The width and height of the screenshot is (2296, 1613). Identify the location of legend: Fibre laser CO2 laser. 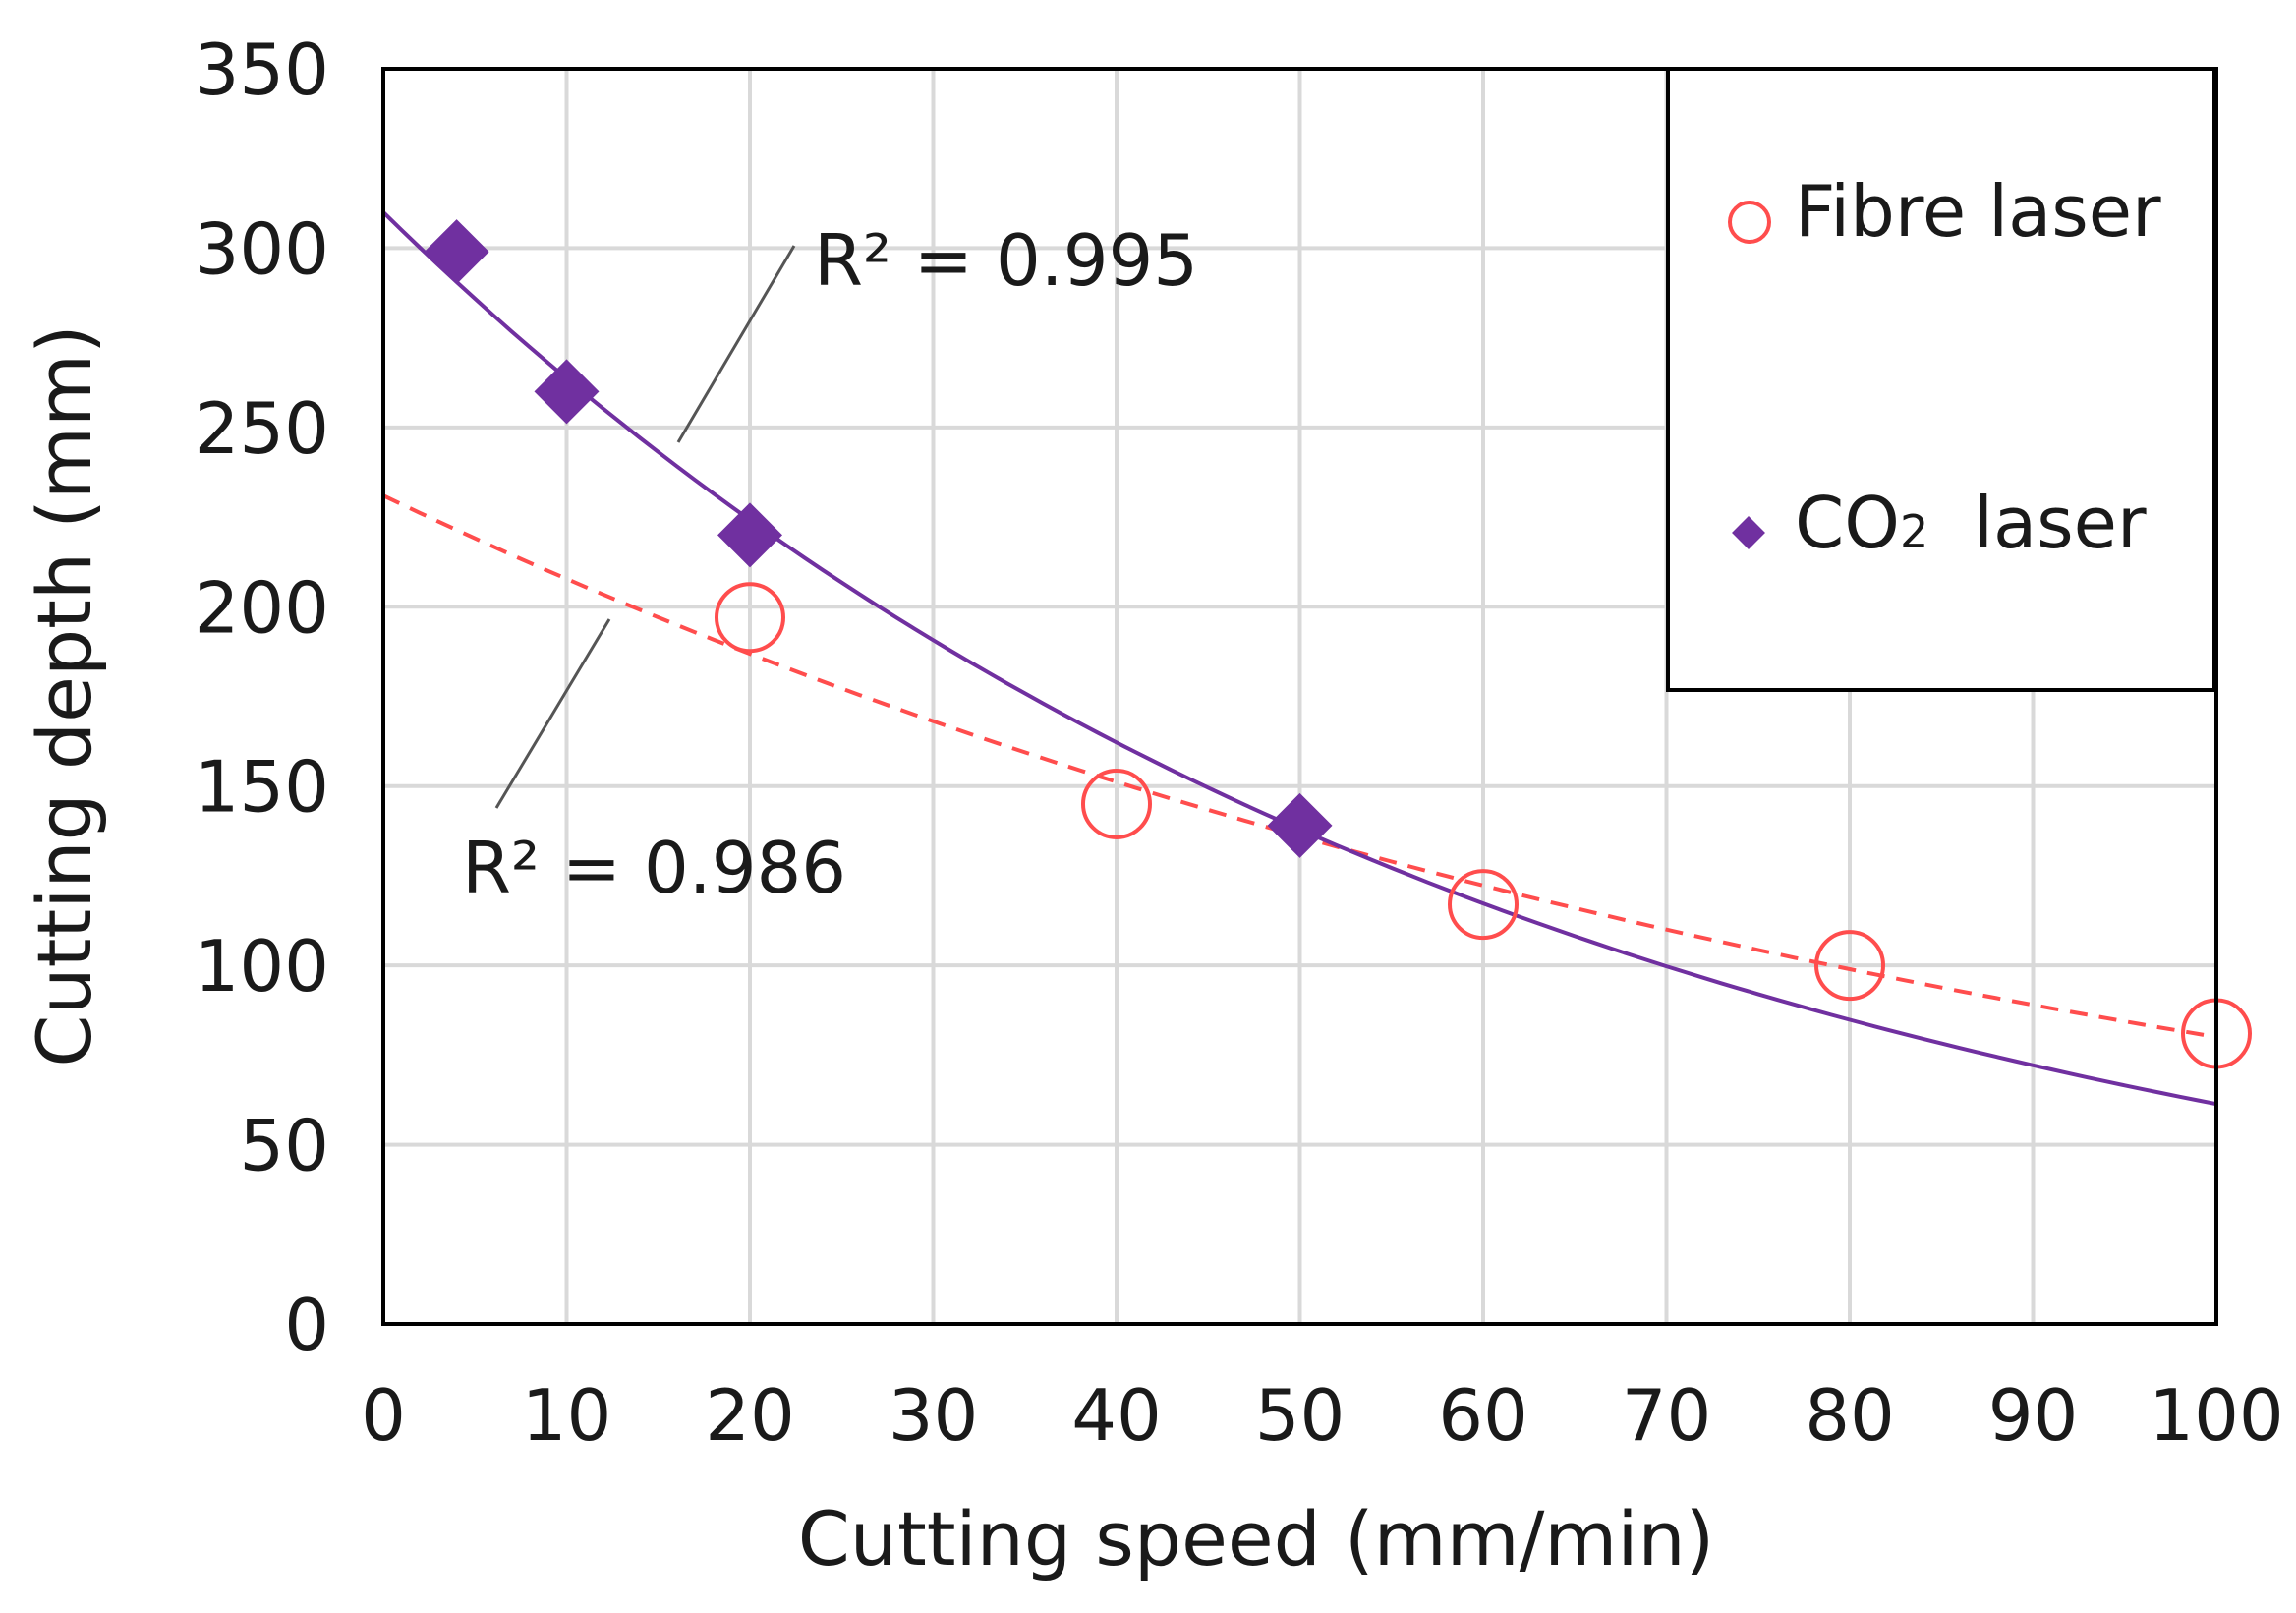
(1941, 379).